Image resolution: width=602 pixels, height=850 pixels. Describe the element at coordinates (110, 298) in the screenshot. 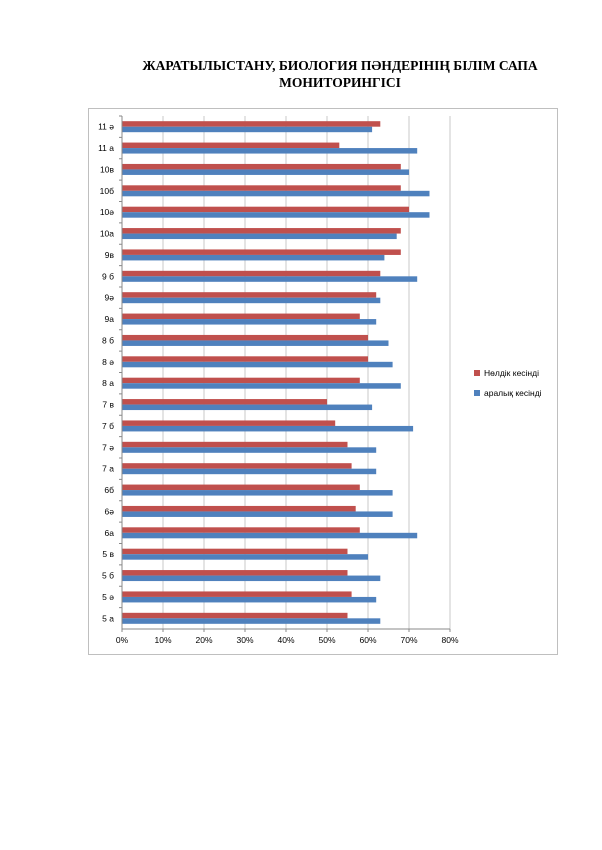

I see `y-tick-label: 9ә` at that location.